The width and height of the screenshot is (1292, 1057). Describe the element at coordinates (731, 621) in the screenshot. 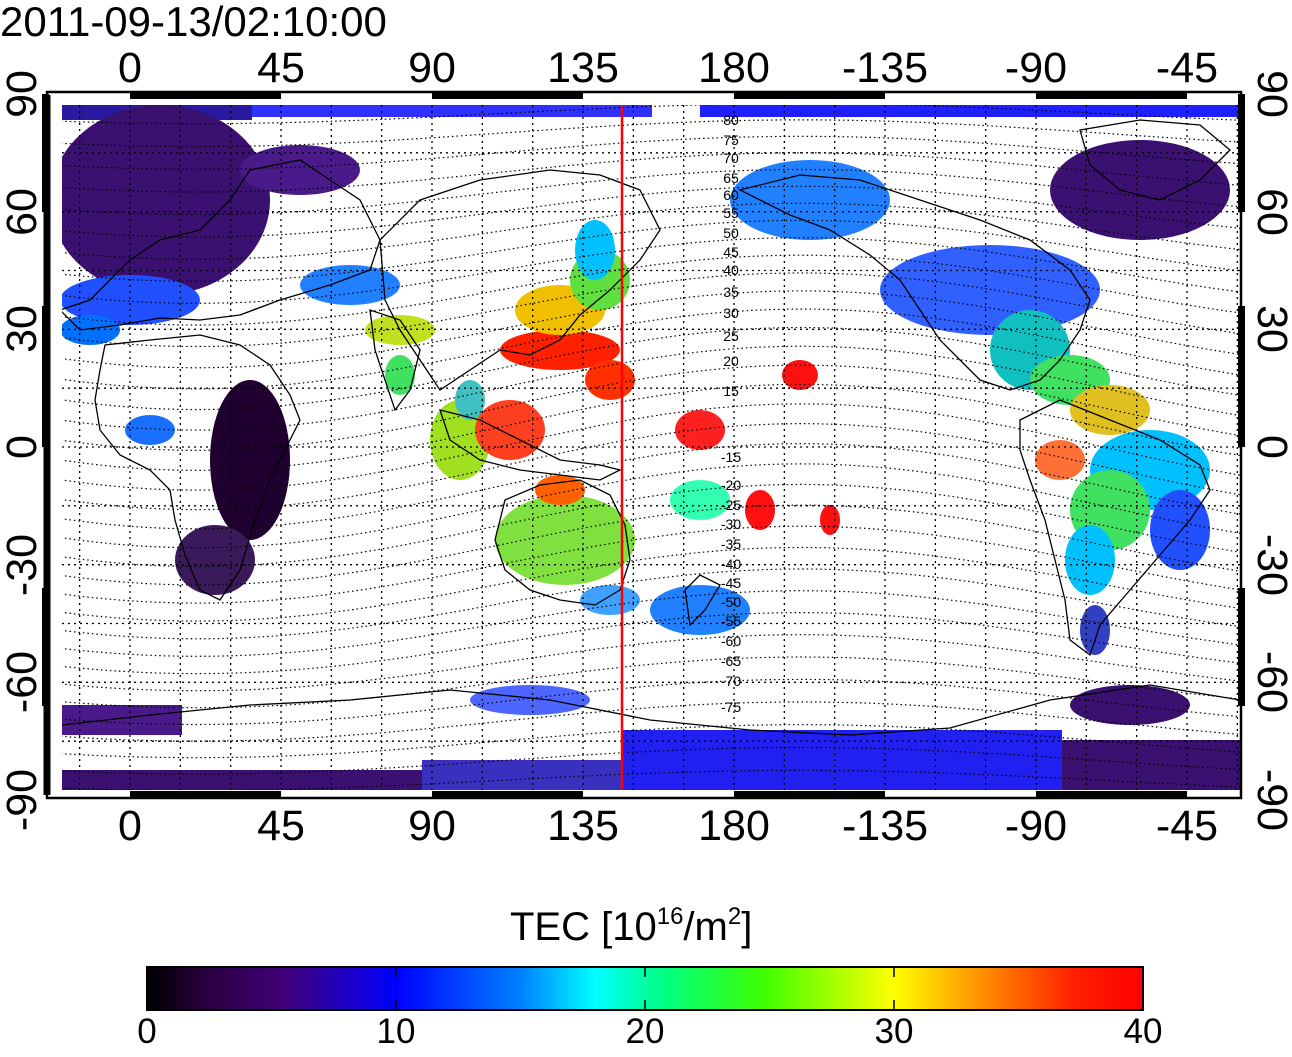

I see `contour-label: -55` at that location.